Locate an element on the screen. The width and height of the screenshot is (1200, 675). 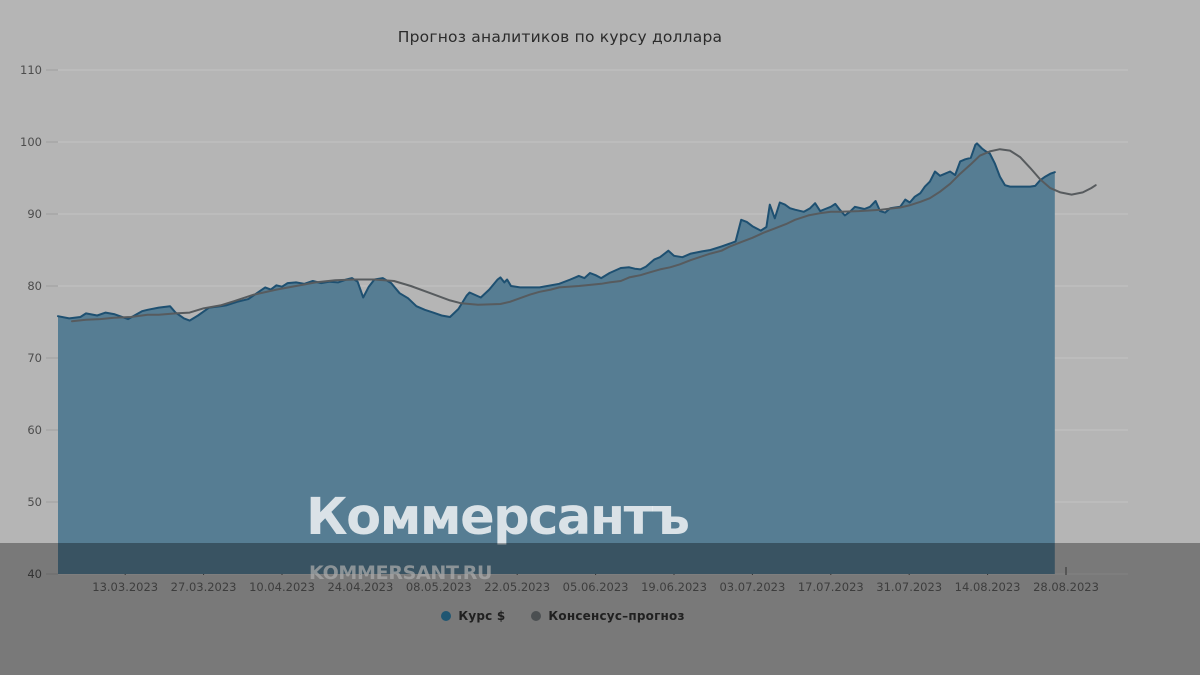
x-axis-label: 13.03.2023 is located at coordinates (125, 587).